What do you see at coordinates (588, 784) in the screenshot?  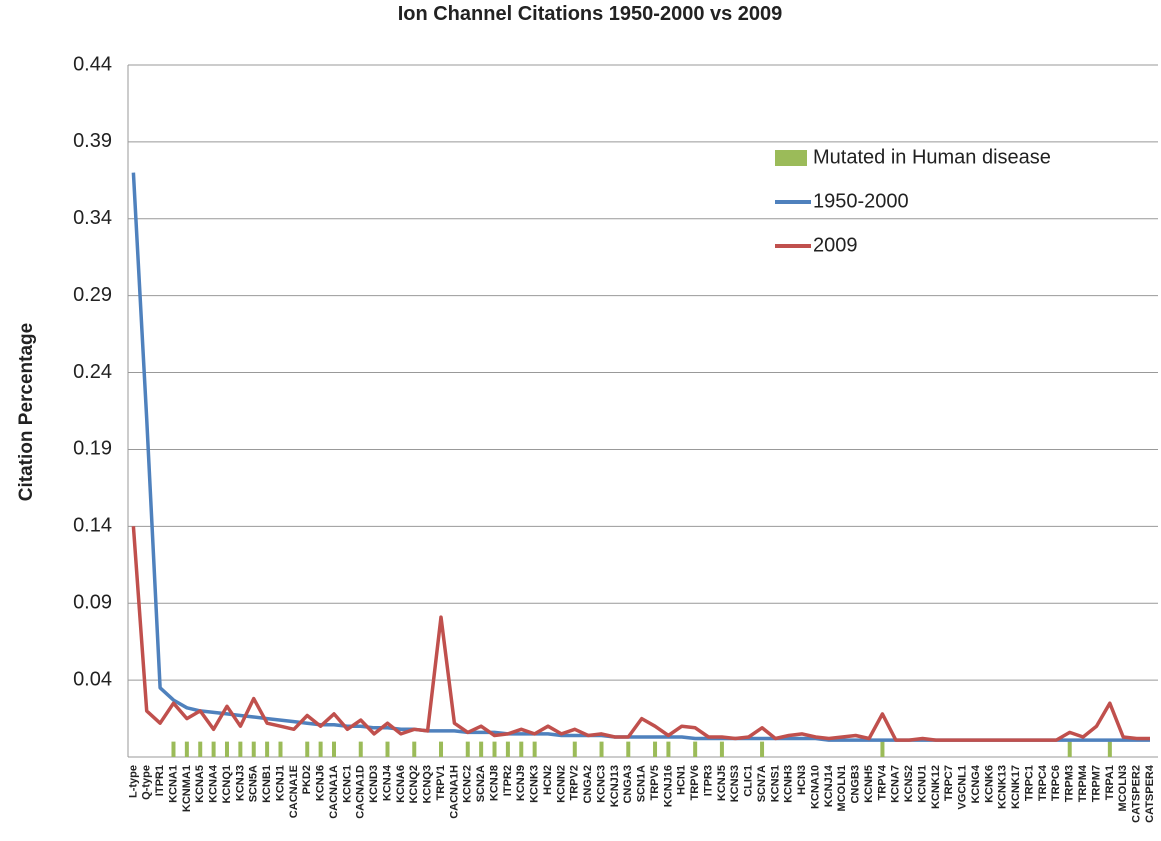 I see `x-tick-label: CNGA2` at bounding box center [588, 784].